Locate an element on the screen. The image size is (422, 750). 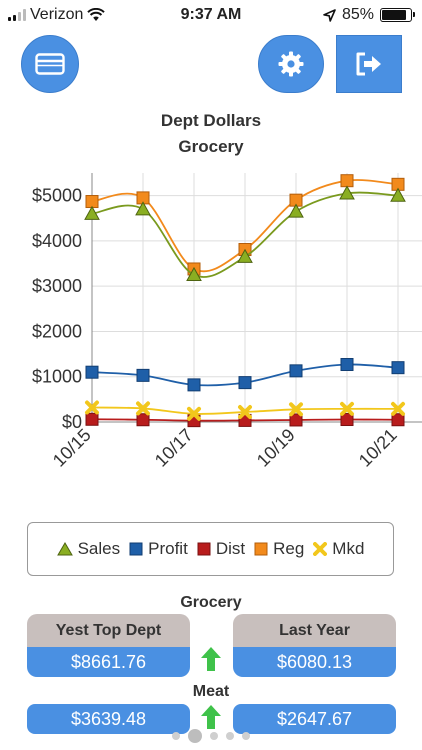
meat-last-year-value: $2647.67 is located at coordinates (314, 719).